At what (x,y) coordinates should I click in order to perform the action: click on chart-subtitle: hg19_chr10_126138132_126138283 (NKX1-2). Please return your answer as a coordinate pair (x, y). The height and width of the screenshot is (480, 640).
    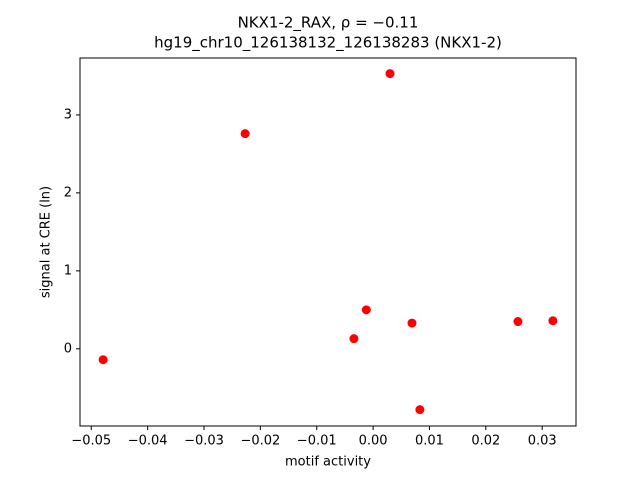
    Looking at the image, I should click on (328, 43).